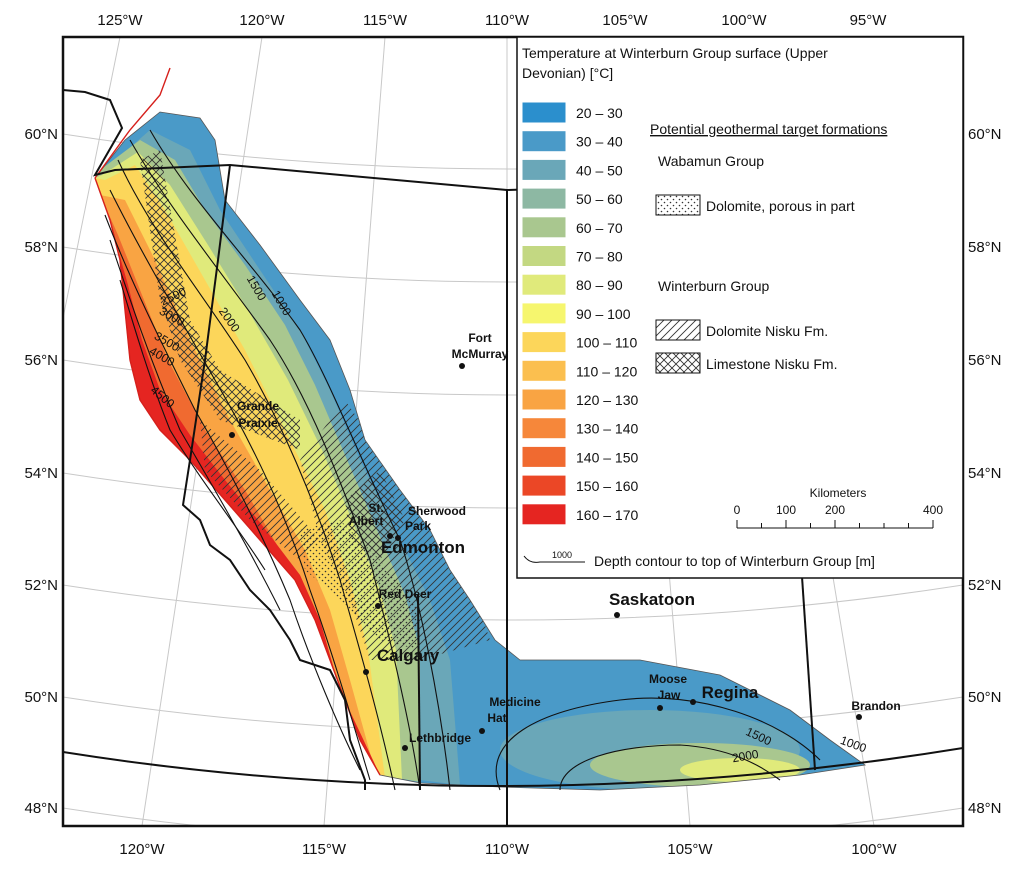 This screenshot has height=869, width=1024. What do you see at coordinates (835, 510) in the screenshot?
I see `scale-label: 200` at bounding box center [835, 510].